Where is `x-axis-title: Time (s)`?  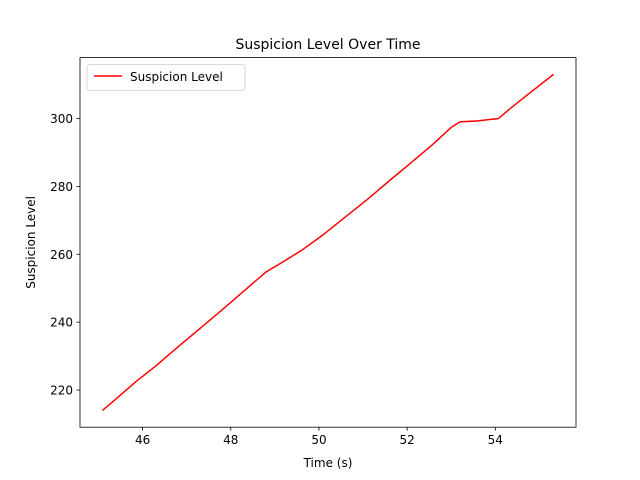 x-axis-title: Time (s) is located at coordinates (328, 463).